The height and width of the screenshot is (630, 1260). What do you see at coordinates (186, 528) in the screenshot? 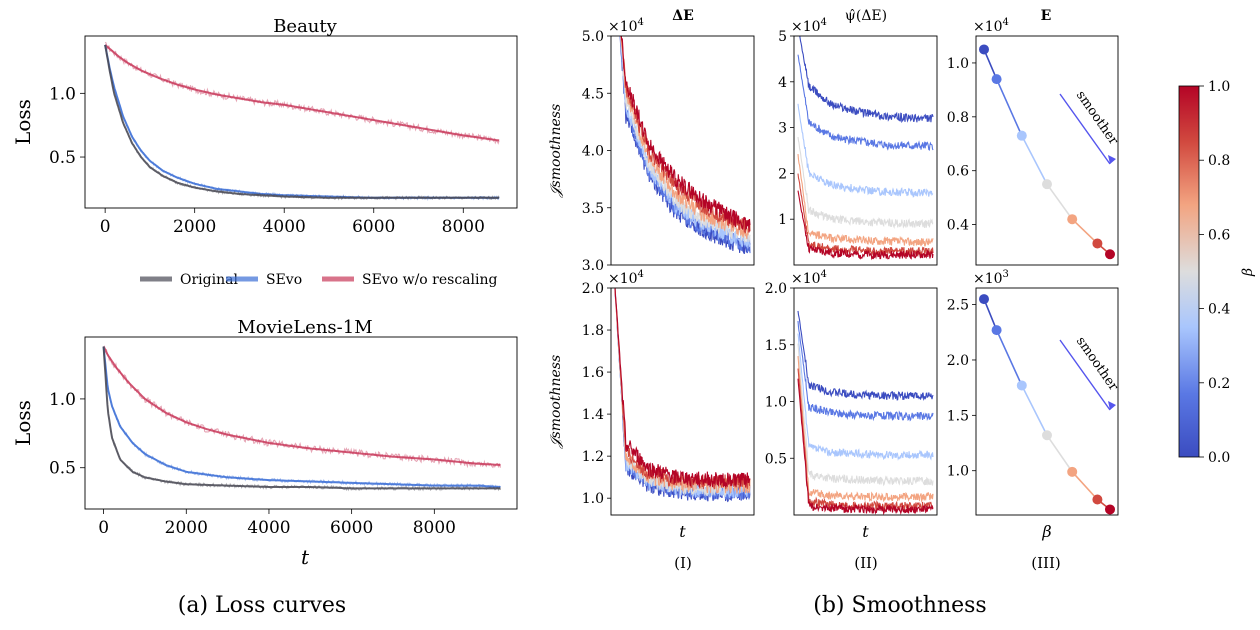
I see `loss-x-tick-label: 2000` at bounding box center [186, 528].